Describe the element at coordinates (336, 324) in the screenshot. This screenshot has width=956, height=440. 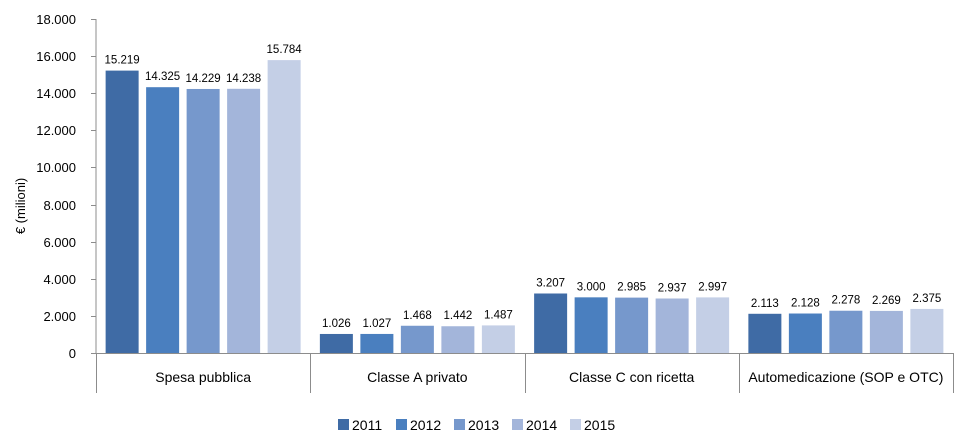
I see `data-label: 1.026` at that location.